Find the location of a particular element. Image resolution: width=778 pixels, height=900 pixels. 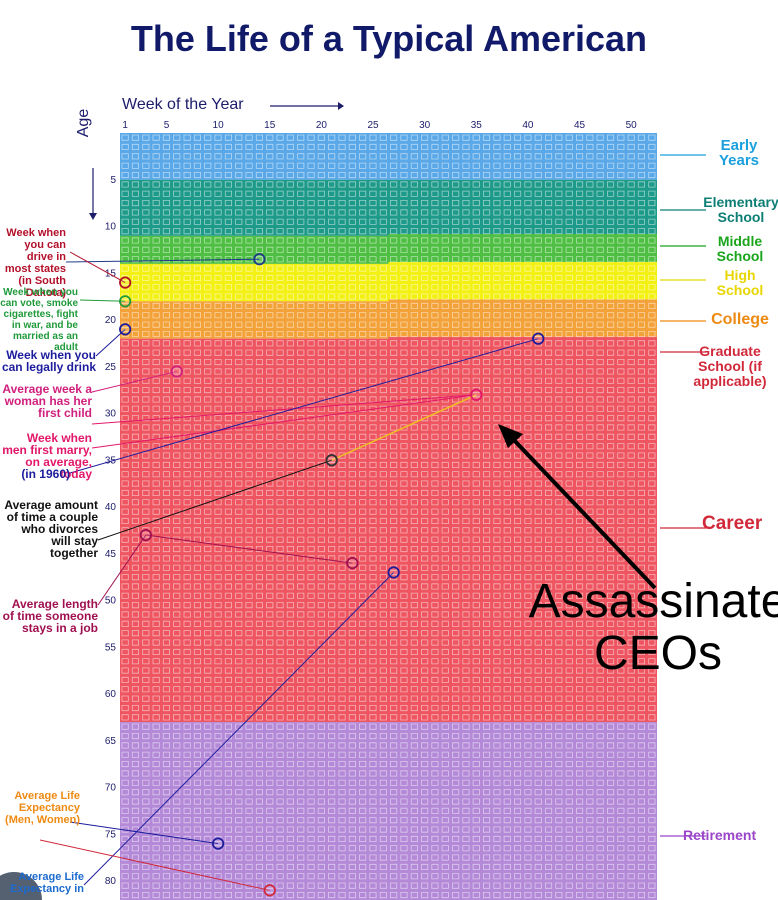

annotation-1960: (in 1960) is located at coordinates (45, 474).